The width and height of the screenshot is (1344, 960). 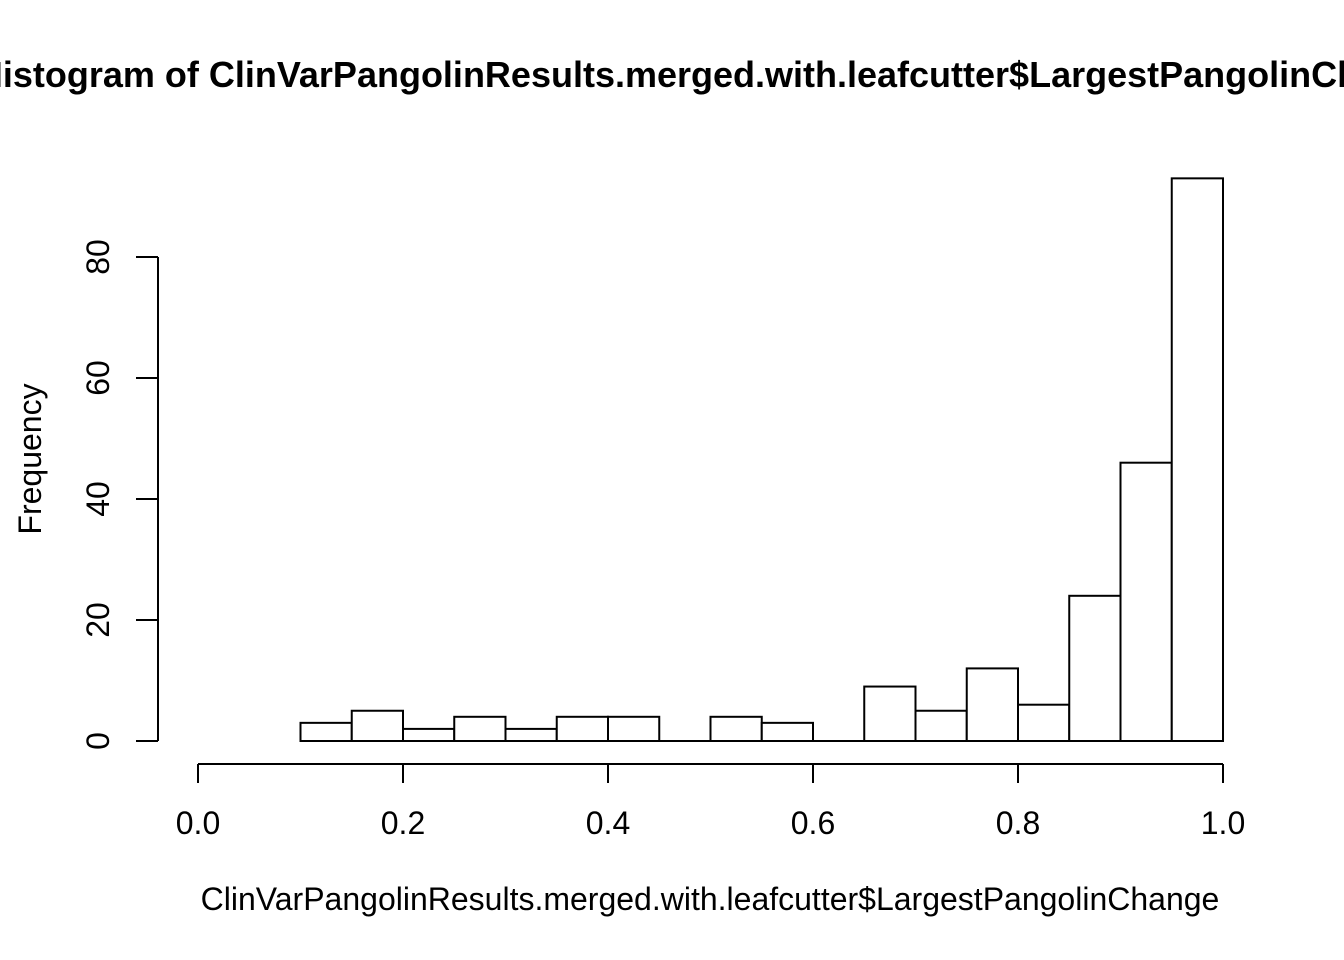 I want to click on y-tick-label: 0, so click(x=98, y=741).